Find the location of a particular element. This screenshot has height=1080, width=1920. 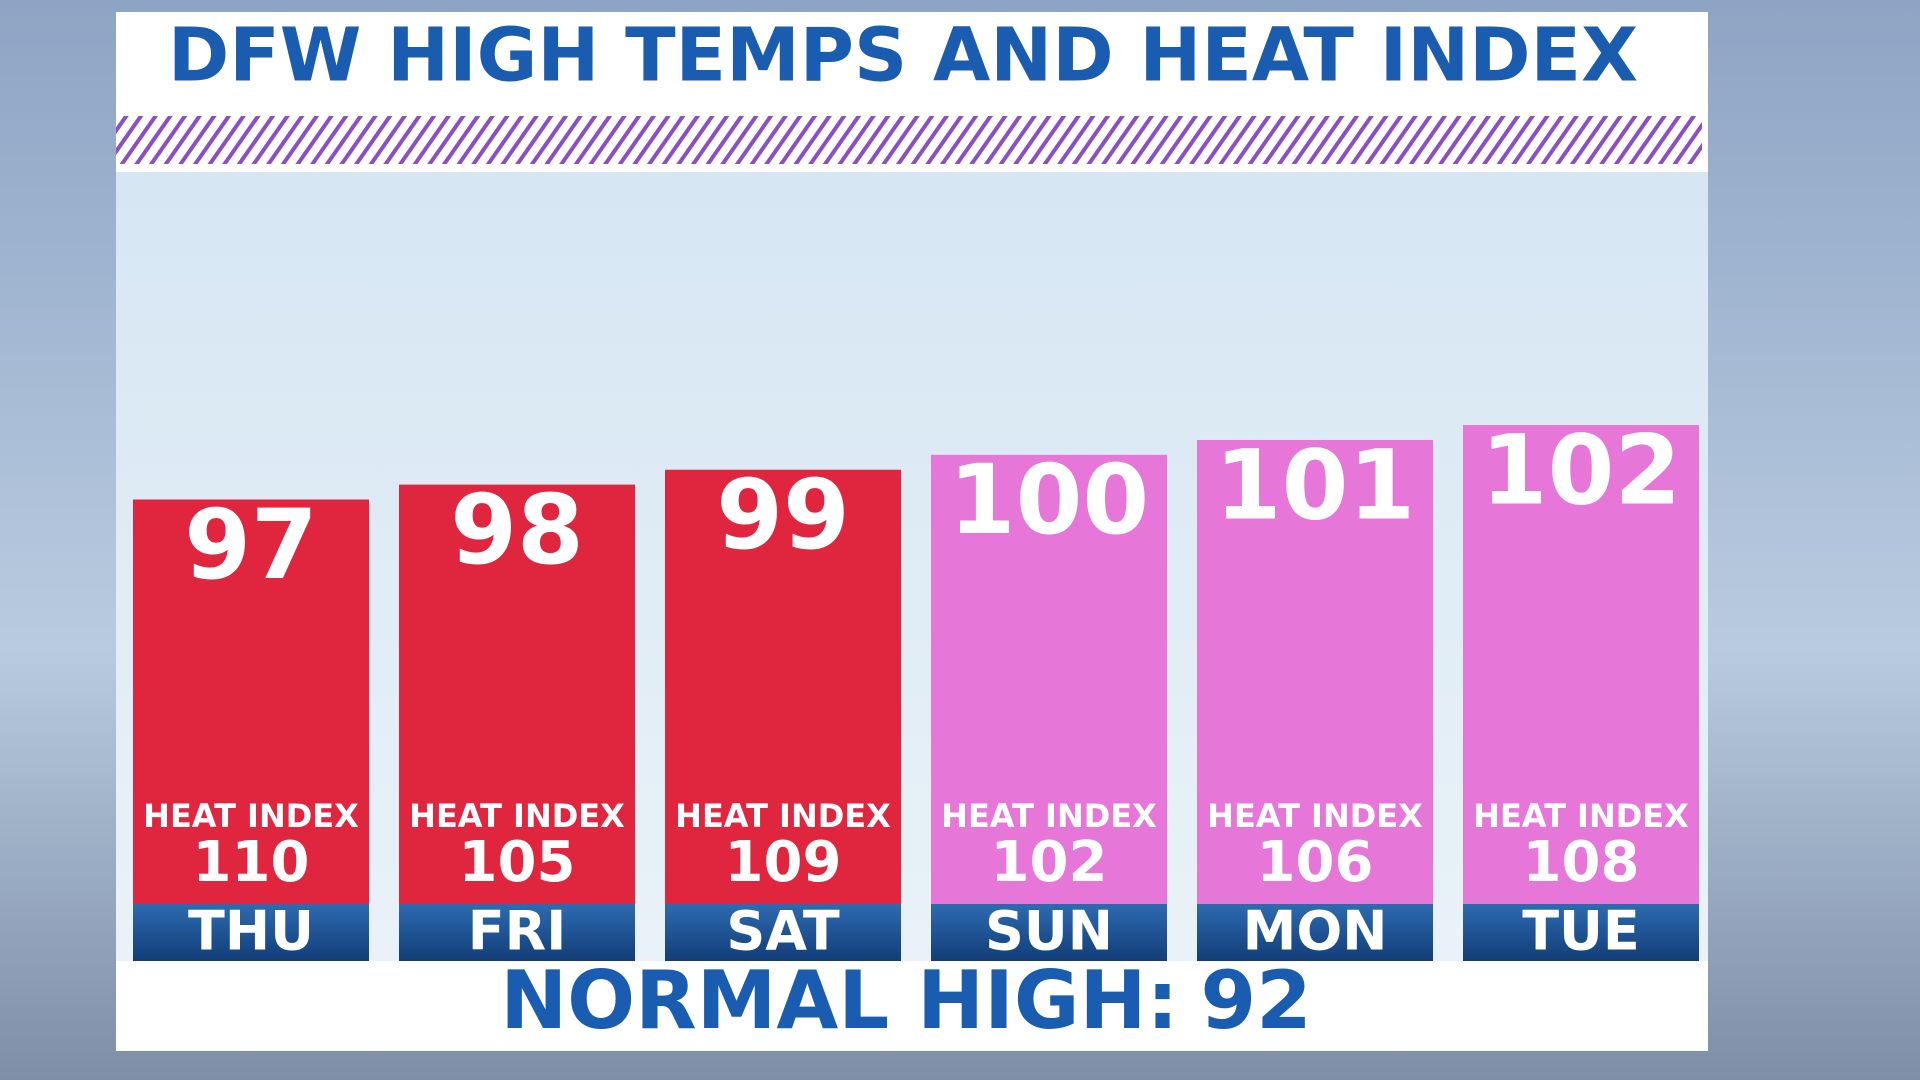

x-tick-label: MON is located at coordinates (1315, 931).